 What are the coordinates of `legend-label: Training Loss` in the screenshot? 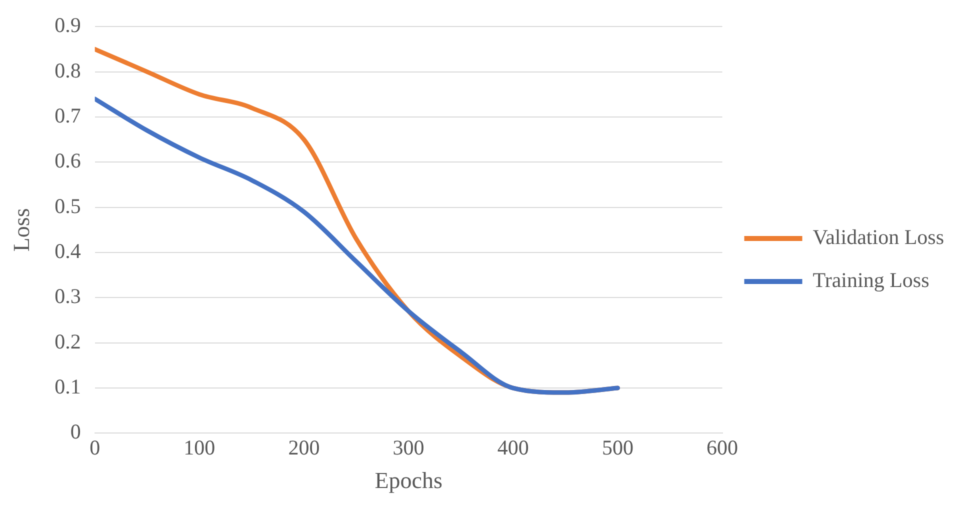 It's located at (871, 280).